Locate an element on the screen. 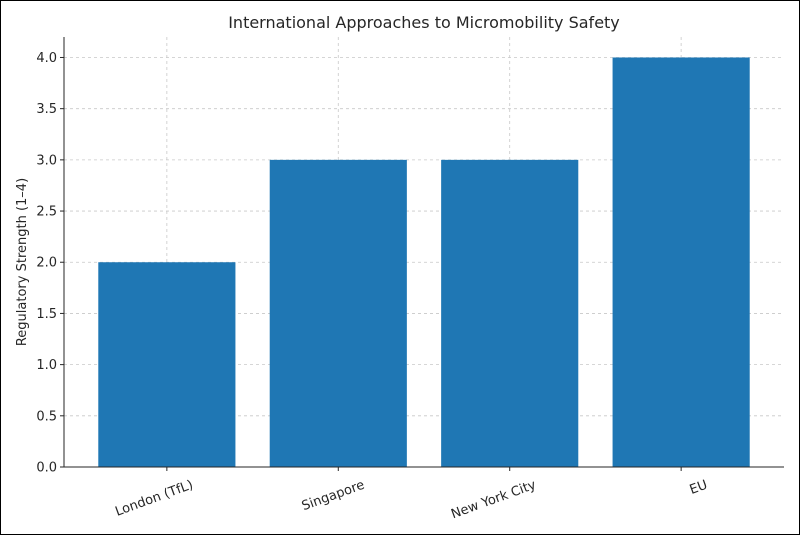  y-tick-label: 2.0 is located at coordinates (46, 263).